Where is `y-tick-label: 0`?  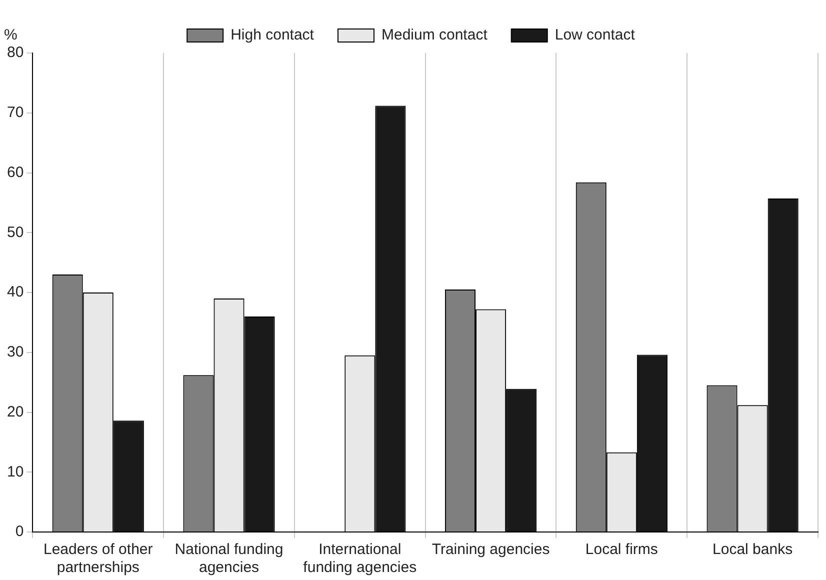 y-tick-label: 0 is located at coordinates (19, 531).